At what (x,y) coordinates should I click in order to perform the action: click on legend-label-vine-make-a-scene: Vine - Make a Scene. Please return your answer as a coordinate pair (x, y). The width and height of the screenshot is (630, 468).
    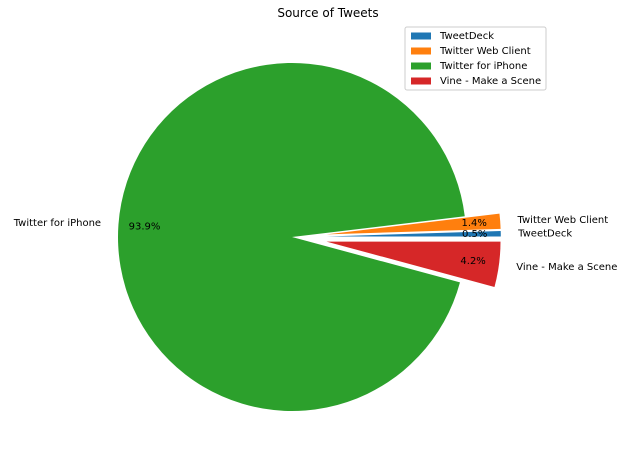
    Looking at the image, I should click on (490, 81).